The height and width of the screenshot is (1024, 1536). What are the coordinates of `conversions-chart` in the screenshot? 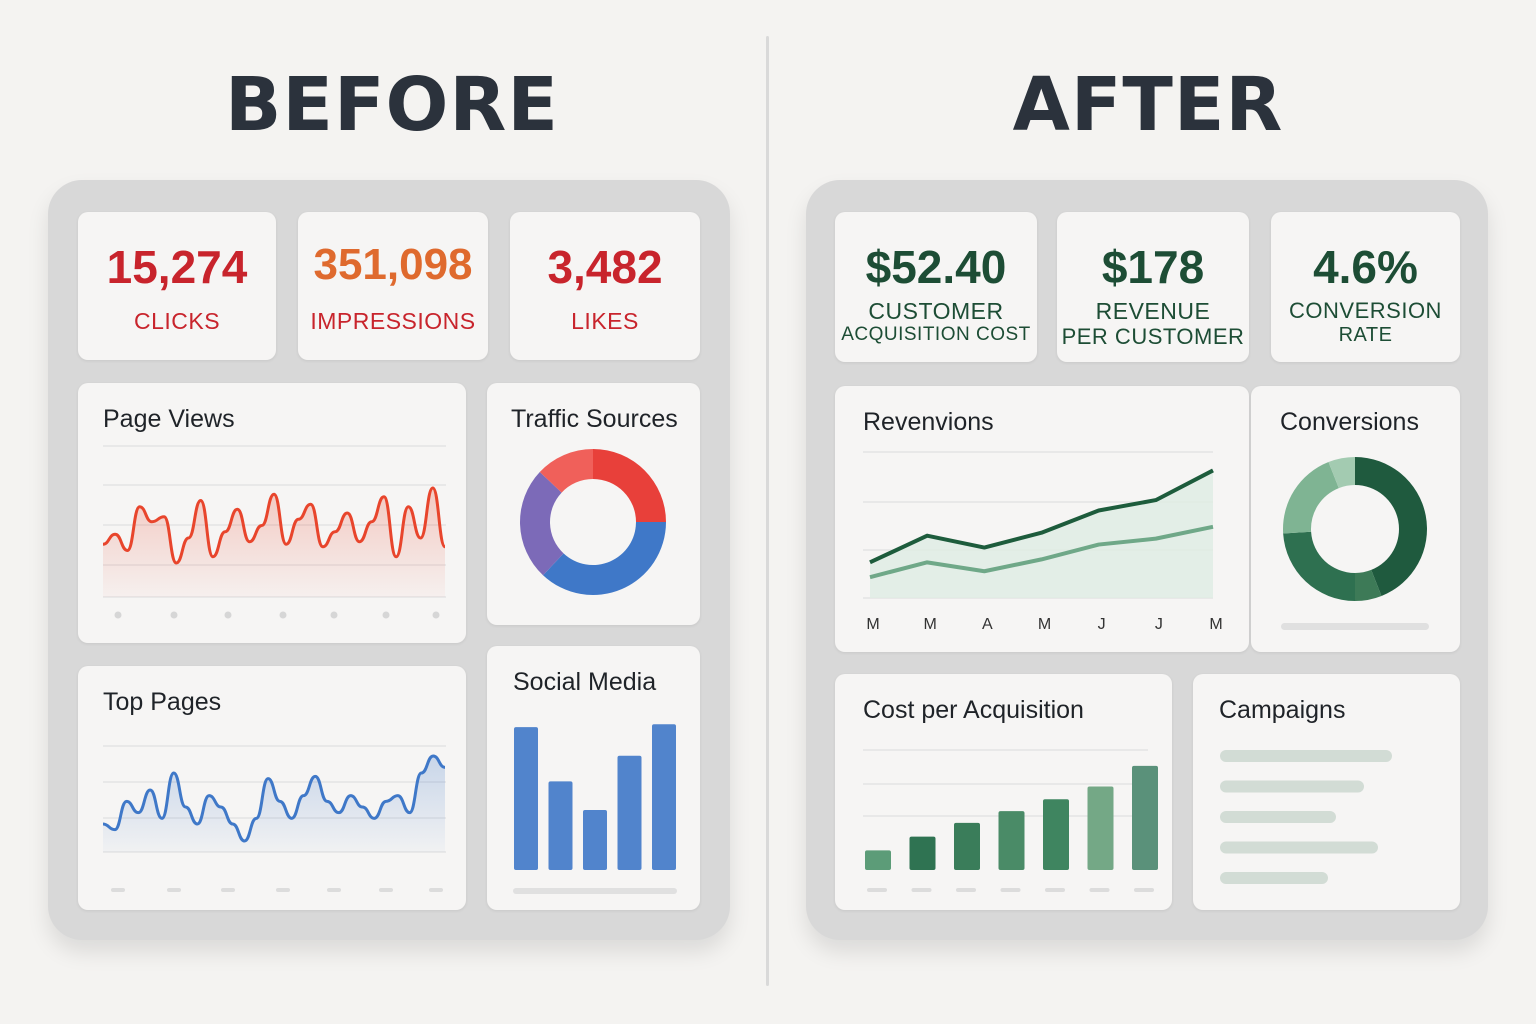 It's located at (1355, 543).